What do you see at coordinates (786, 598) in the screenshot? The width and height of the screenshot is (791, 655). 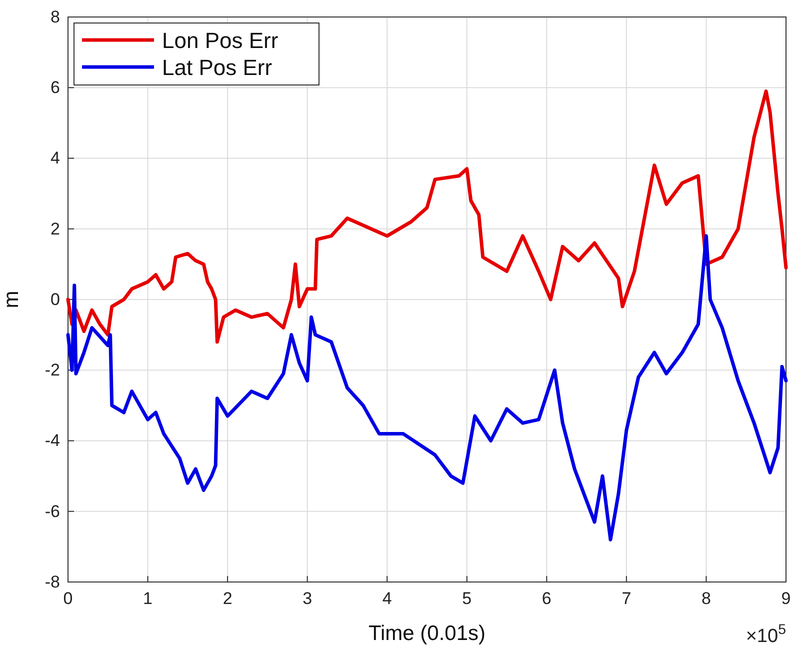 I see `x-tick-label: 9` at bounding box center [786, 598].